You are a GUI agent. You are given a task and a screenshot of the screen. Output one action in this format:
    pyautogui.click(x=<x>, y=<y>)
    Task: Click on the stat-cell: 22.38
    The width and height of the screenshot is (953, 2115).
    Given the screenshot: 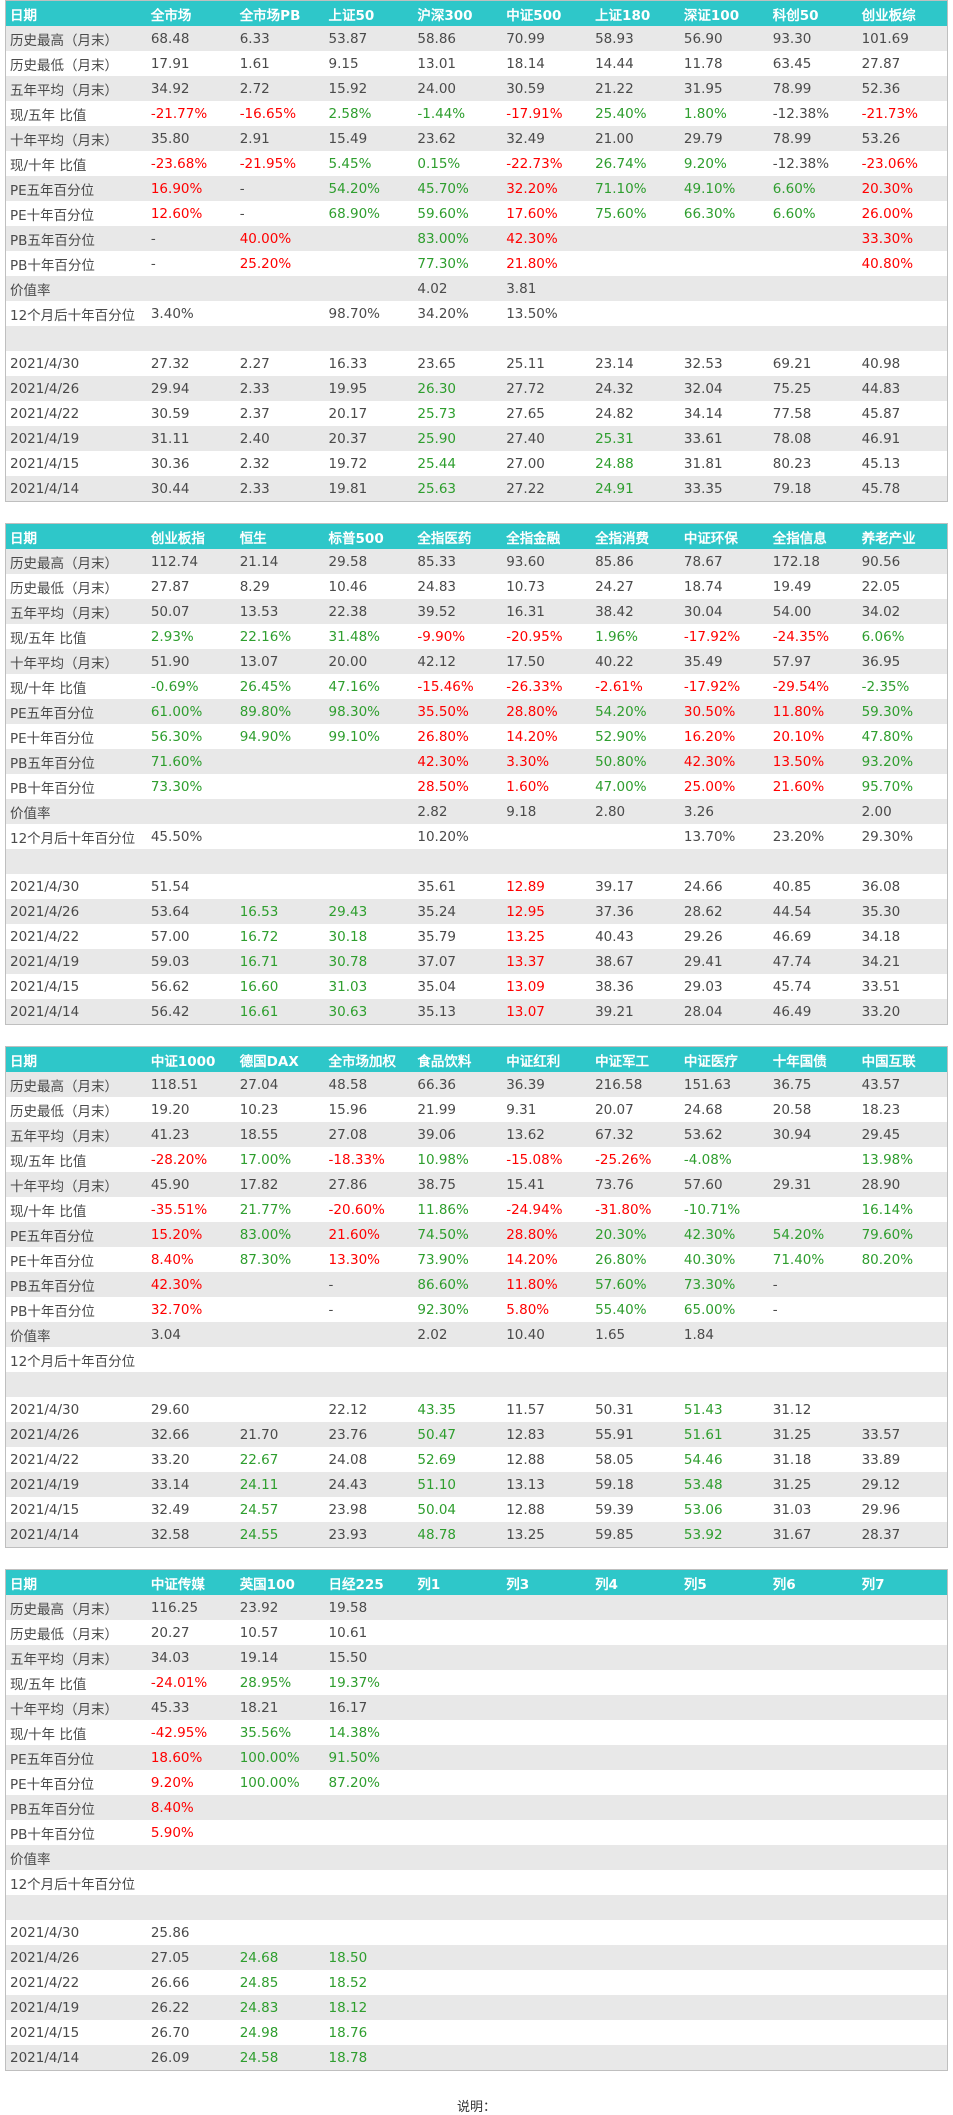 What is the action you would take?
    pyautogui.click(x=369, y=611)
    